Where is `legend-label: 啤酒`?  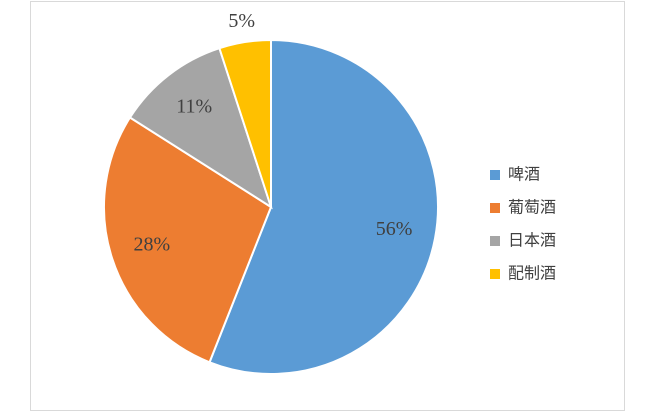
legend-label: 啤酒 is located at coordinates (524, 174).